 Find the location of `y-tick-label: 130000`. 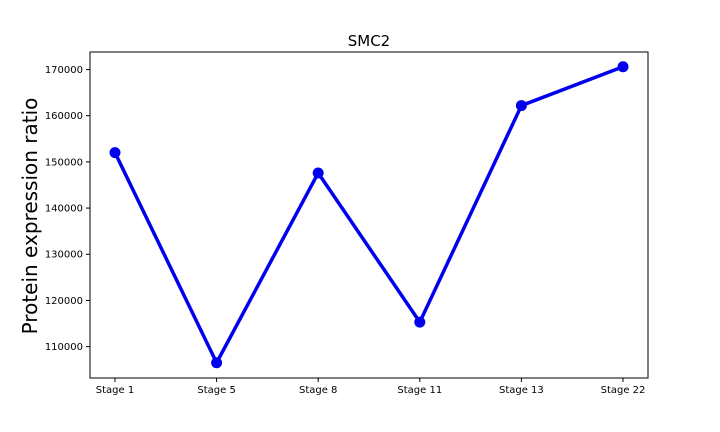

y-tick-label: 130000 is located at coordinates (64, 255).